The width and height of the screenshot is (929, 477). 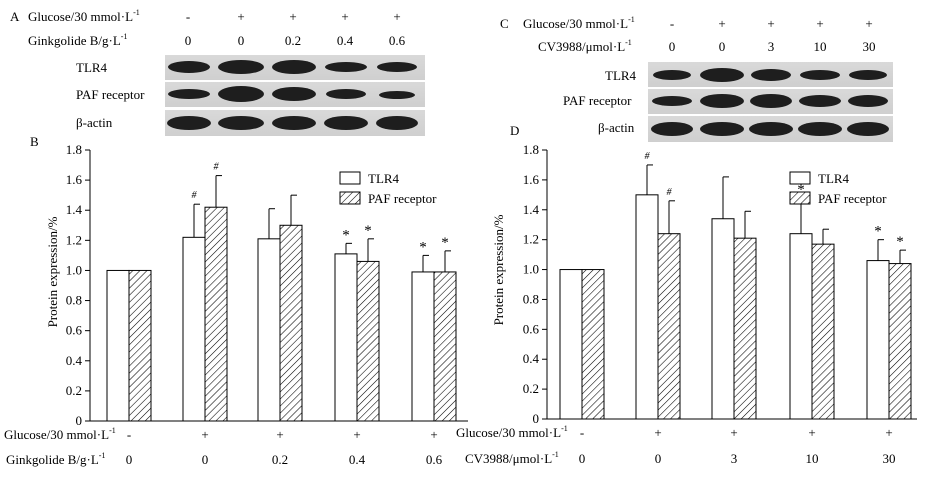 What do you see at coordinates (15, 16) in the screenshot?
I see `panel-a-letter: A` at bounding box center [15, 16].